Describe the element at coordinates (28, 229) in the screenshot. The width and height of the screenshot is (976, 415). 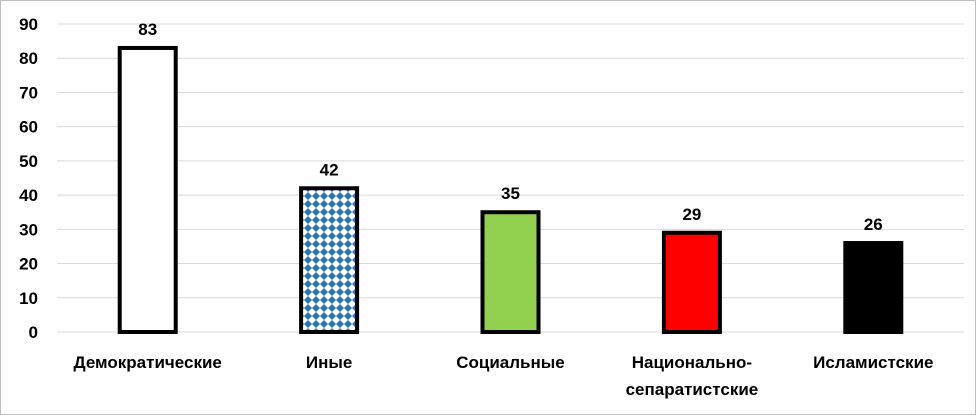
I see `y-tick-label: 30` at that location.